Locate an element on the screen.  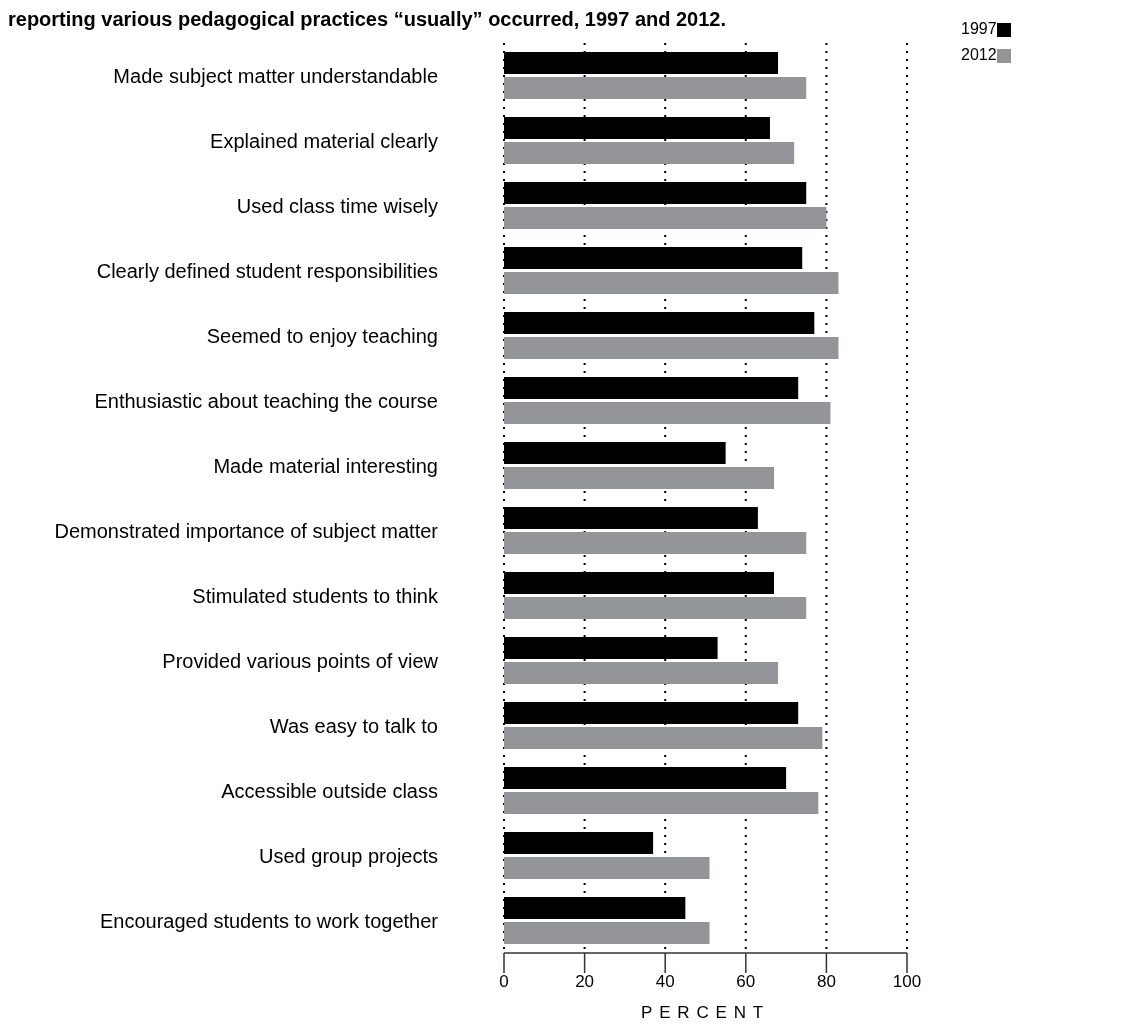
x-tick-label: 20 is located at coordinates (585, 982).